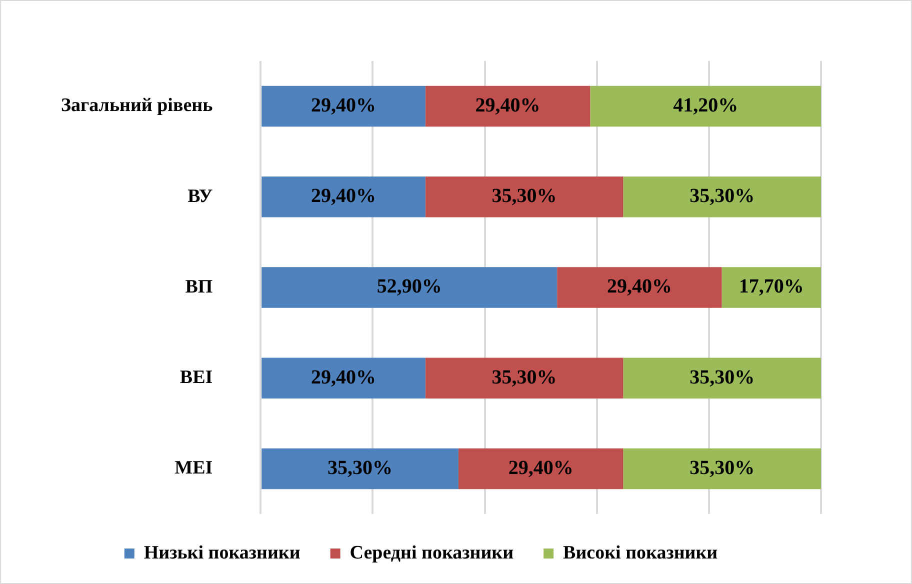  I want to click on y-tick-label: ВУ, so click(200, 196).